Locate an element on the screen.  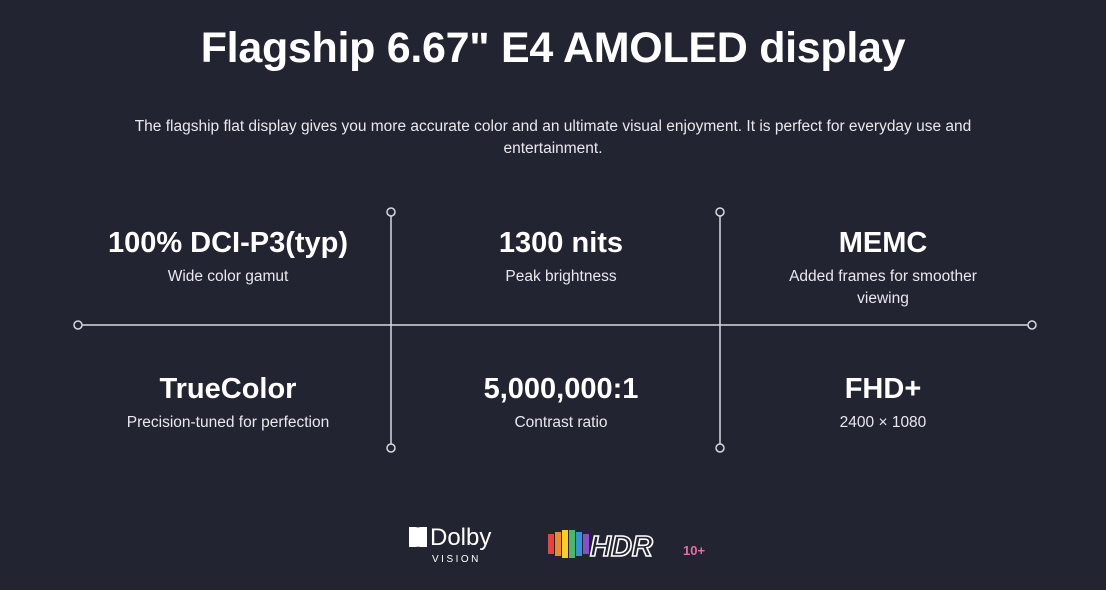
spec: 1300 nits Peak brightness is located at coordinates (561, 257).